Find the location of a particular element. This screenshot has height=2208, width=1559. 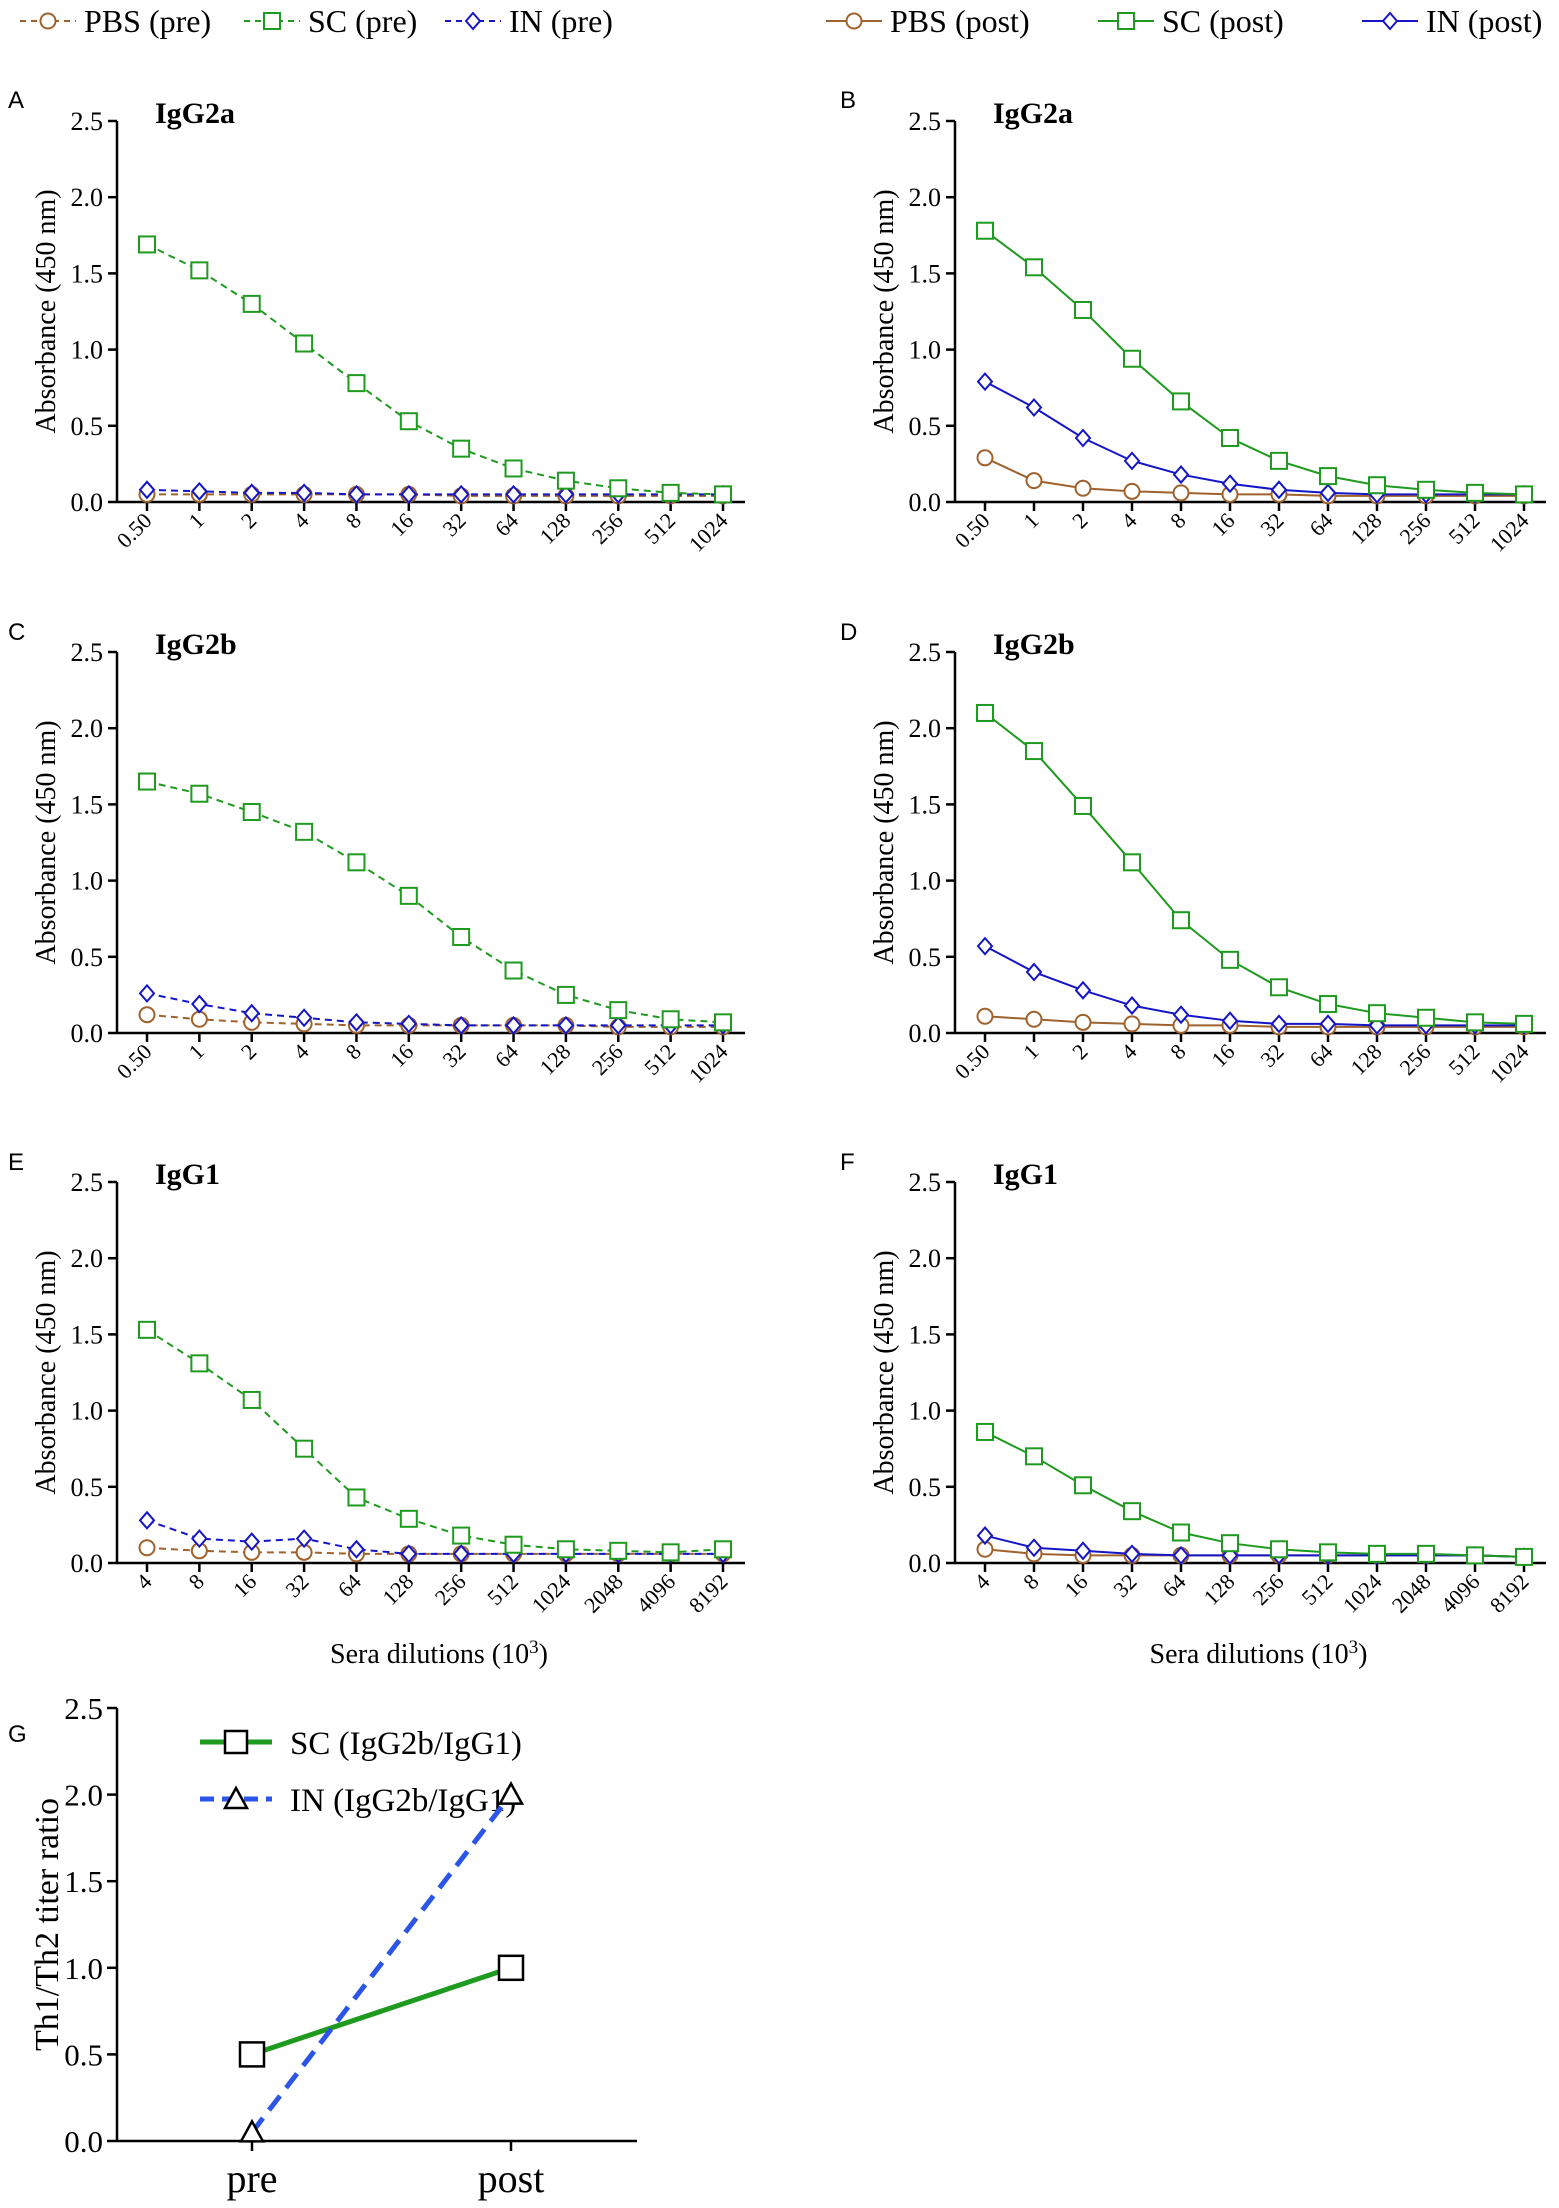

x-tick-label: 1024 is located at coordinates (1362, 1593).